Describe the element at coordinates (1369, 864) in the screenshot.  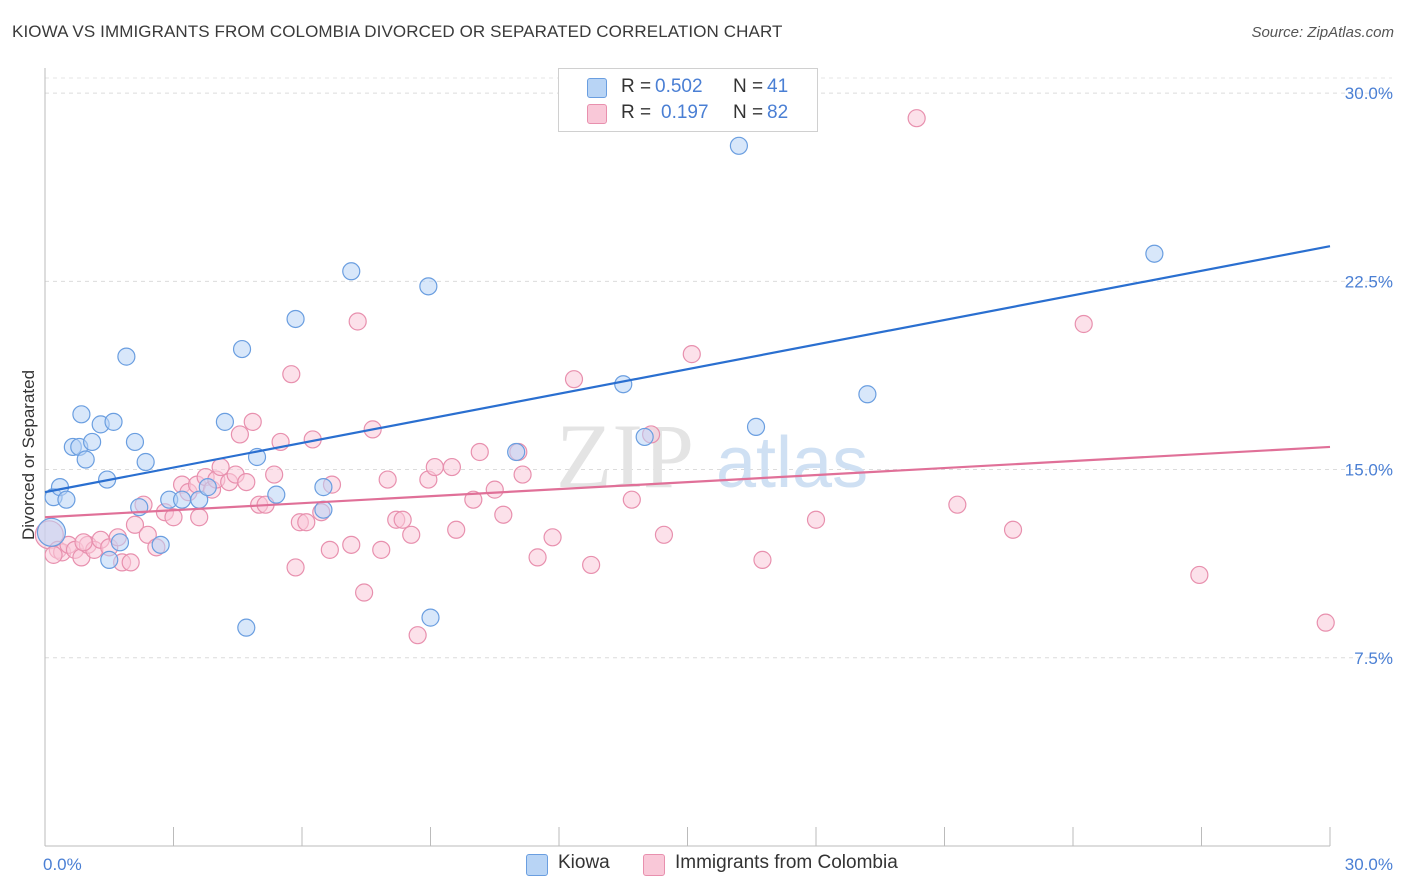
I see `x-tick-label: 30.0%` at that location.